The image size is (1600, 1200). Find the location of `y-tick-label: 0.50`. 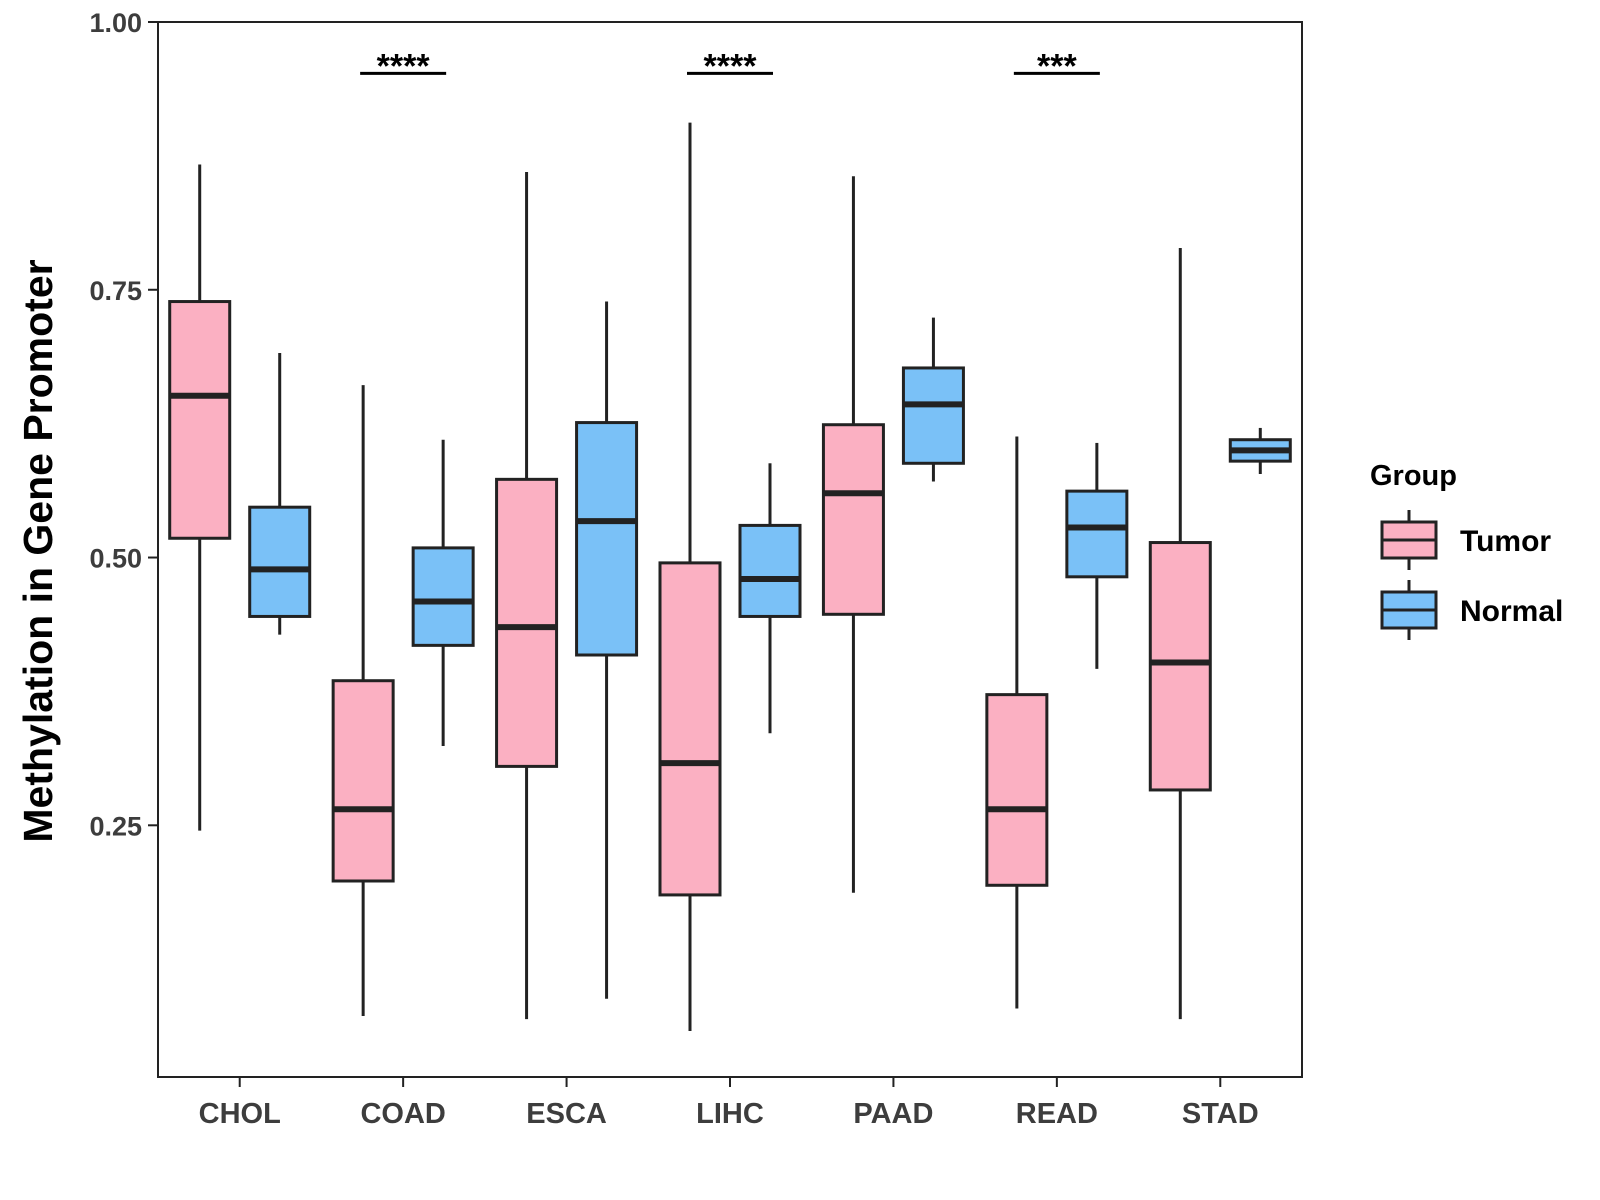

y-tick-label: 0.50 is located at coordinates (115, 559).